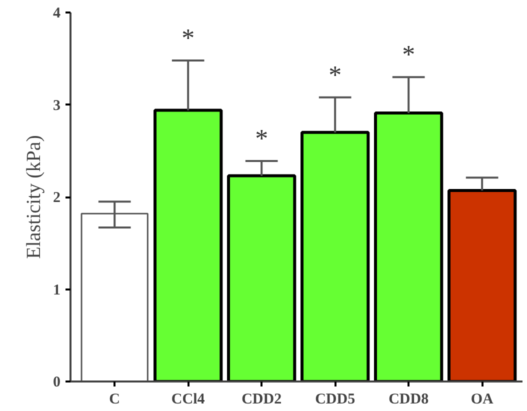  What do you see at coordinates (335, 400) in the screenshot?
I see `x-tick-label: CDD5` at bounding box center [335, 400].